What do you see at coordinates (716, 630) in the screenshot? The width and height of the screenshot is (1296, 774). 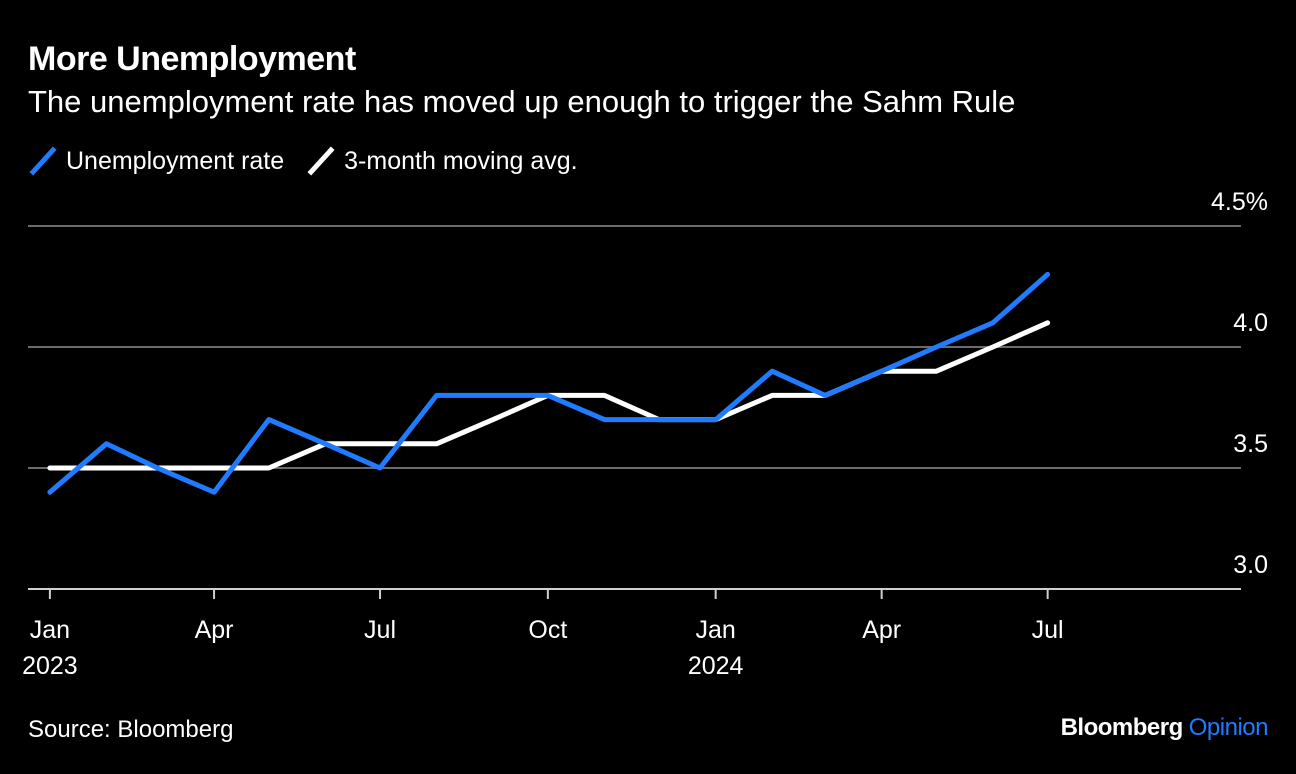 I see `x-tick-label-4: Jan` at bounding box center [716, 630].